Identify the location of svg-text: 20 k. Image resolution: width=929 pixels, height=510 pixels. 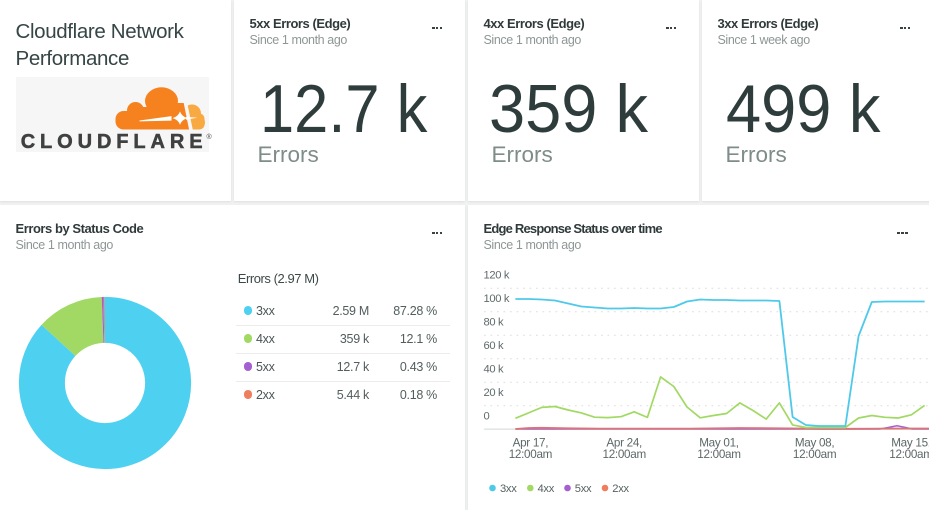
(494, 393).